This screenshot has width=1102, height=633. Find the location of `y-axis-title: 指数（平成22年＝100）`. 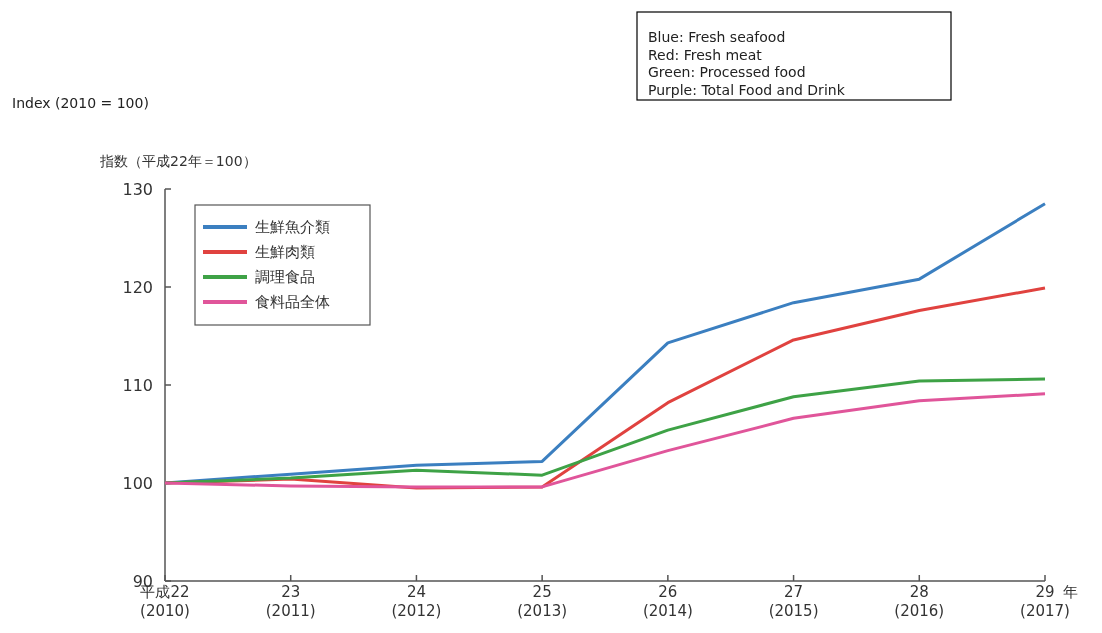

y-axis-title: 指数（平成22年＝100） is located at coordinates (178, 161).